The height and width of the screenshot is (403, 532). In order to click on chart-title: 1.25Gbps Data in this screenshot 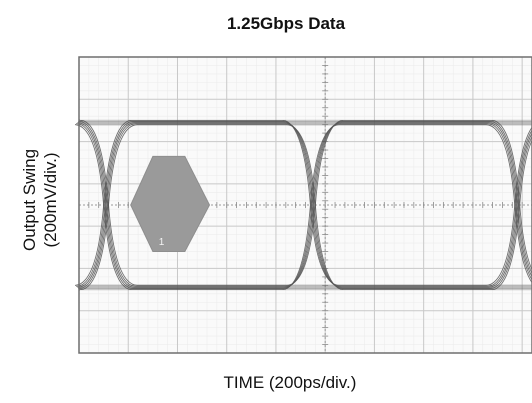, I will do `click(286, 23)`.